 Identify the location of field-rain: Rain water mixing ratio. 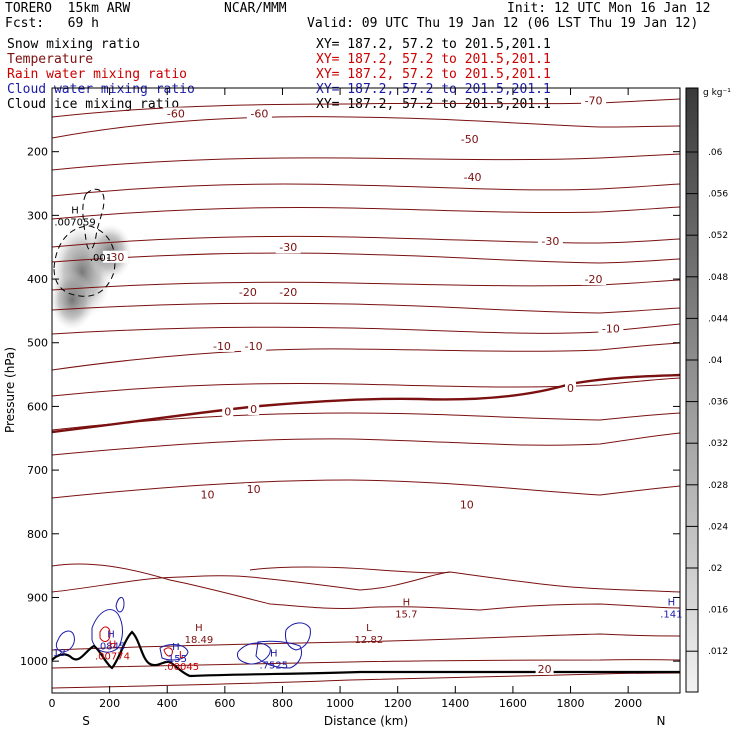
(97, 74).